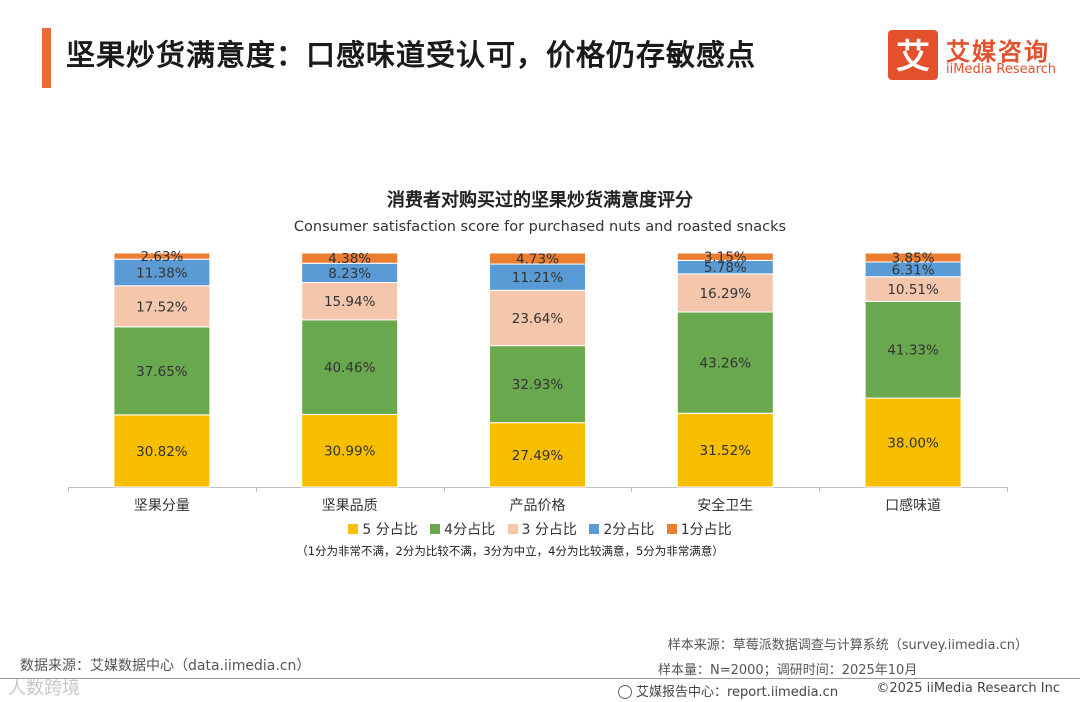 This screenshot has height=702, width=1080. Describe the element at coordinates (1001, 69) in the screenshot. I see `logo-name-en: iiMedia Research` at that location.